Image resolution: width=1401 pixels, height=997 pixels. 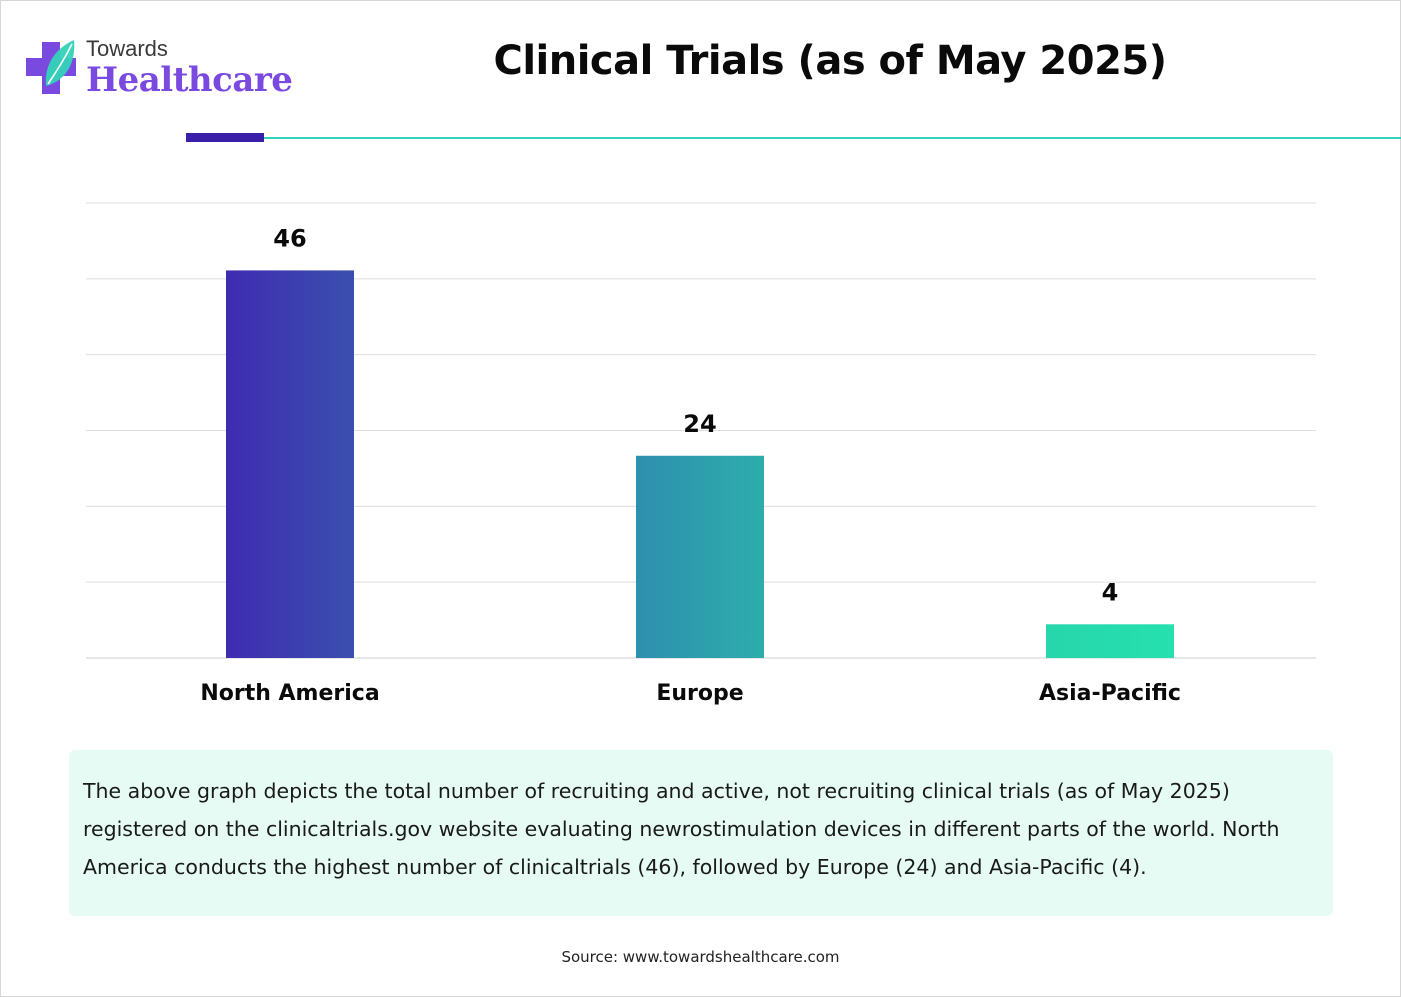 What do you see at coordinates (830, 61) in the screenshot?
I see `chart-title: Clinical Trials (as of May 2025)` at bounding box center [830, 61].